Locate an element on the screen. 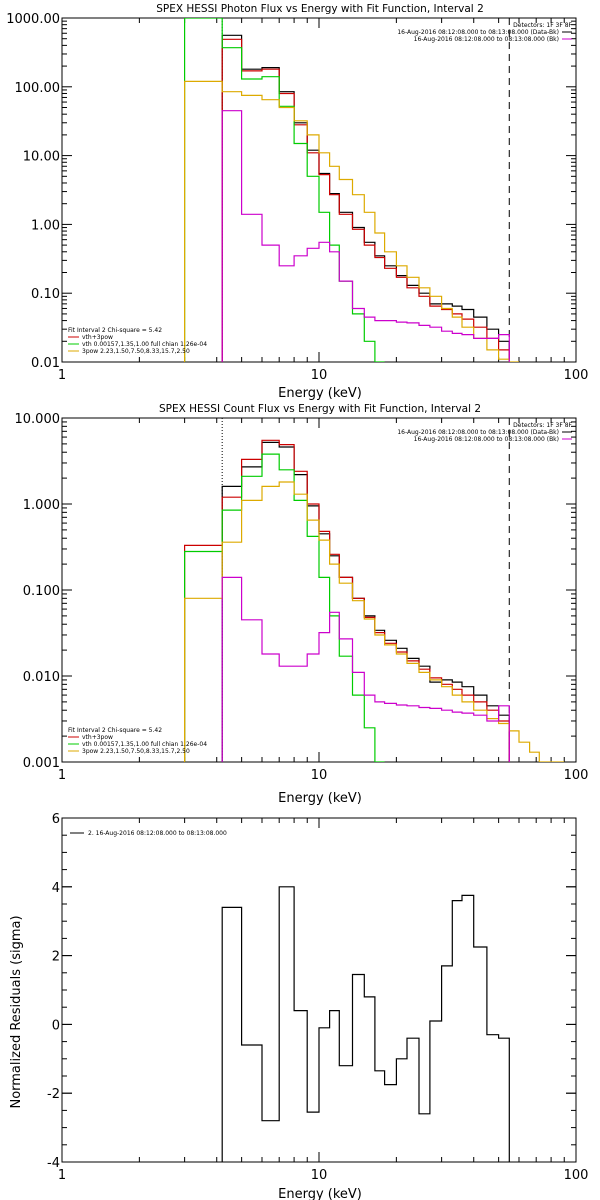 The height and width of the screenshot is (1200, 600). y-tick-label: 2 is located at coordinates (56, 957).